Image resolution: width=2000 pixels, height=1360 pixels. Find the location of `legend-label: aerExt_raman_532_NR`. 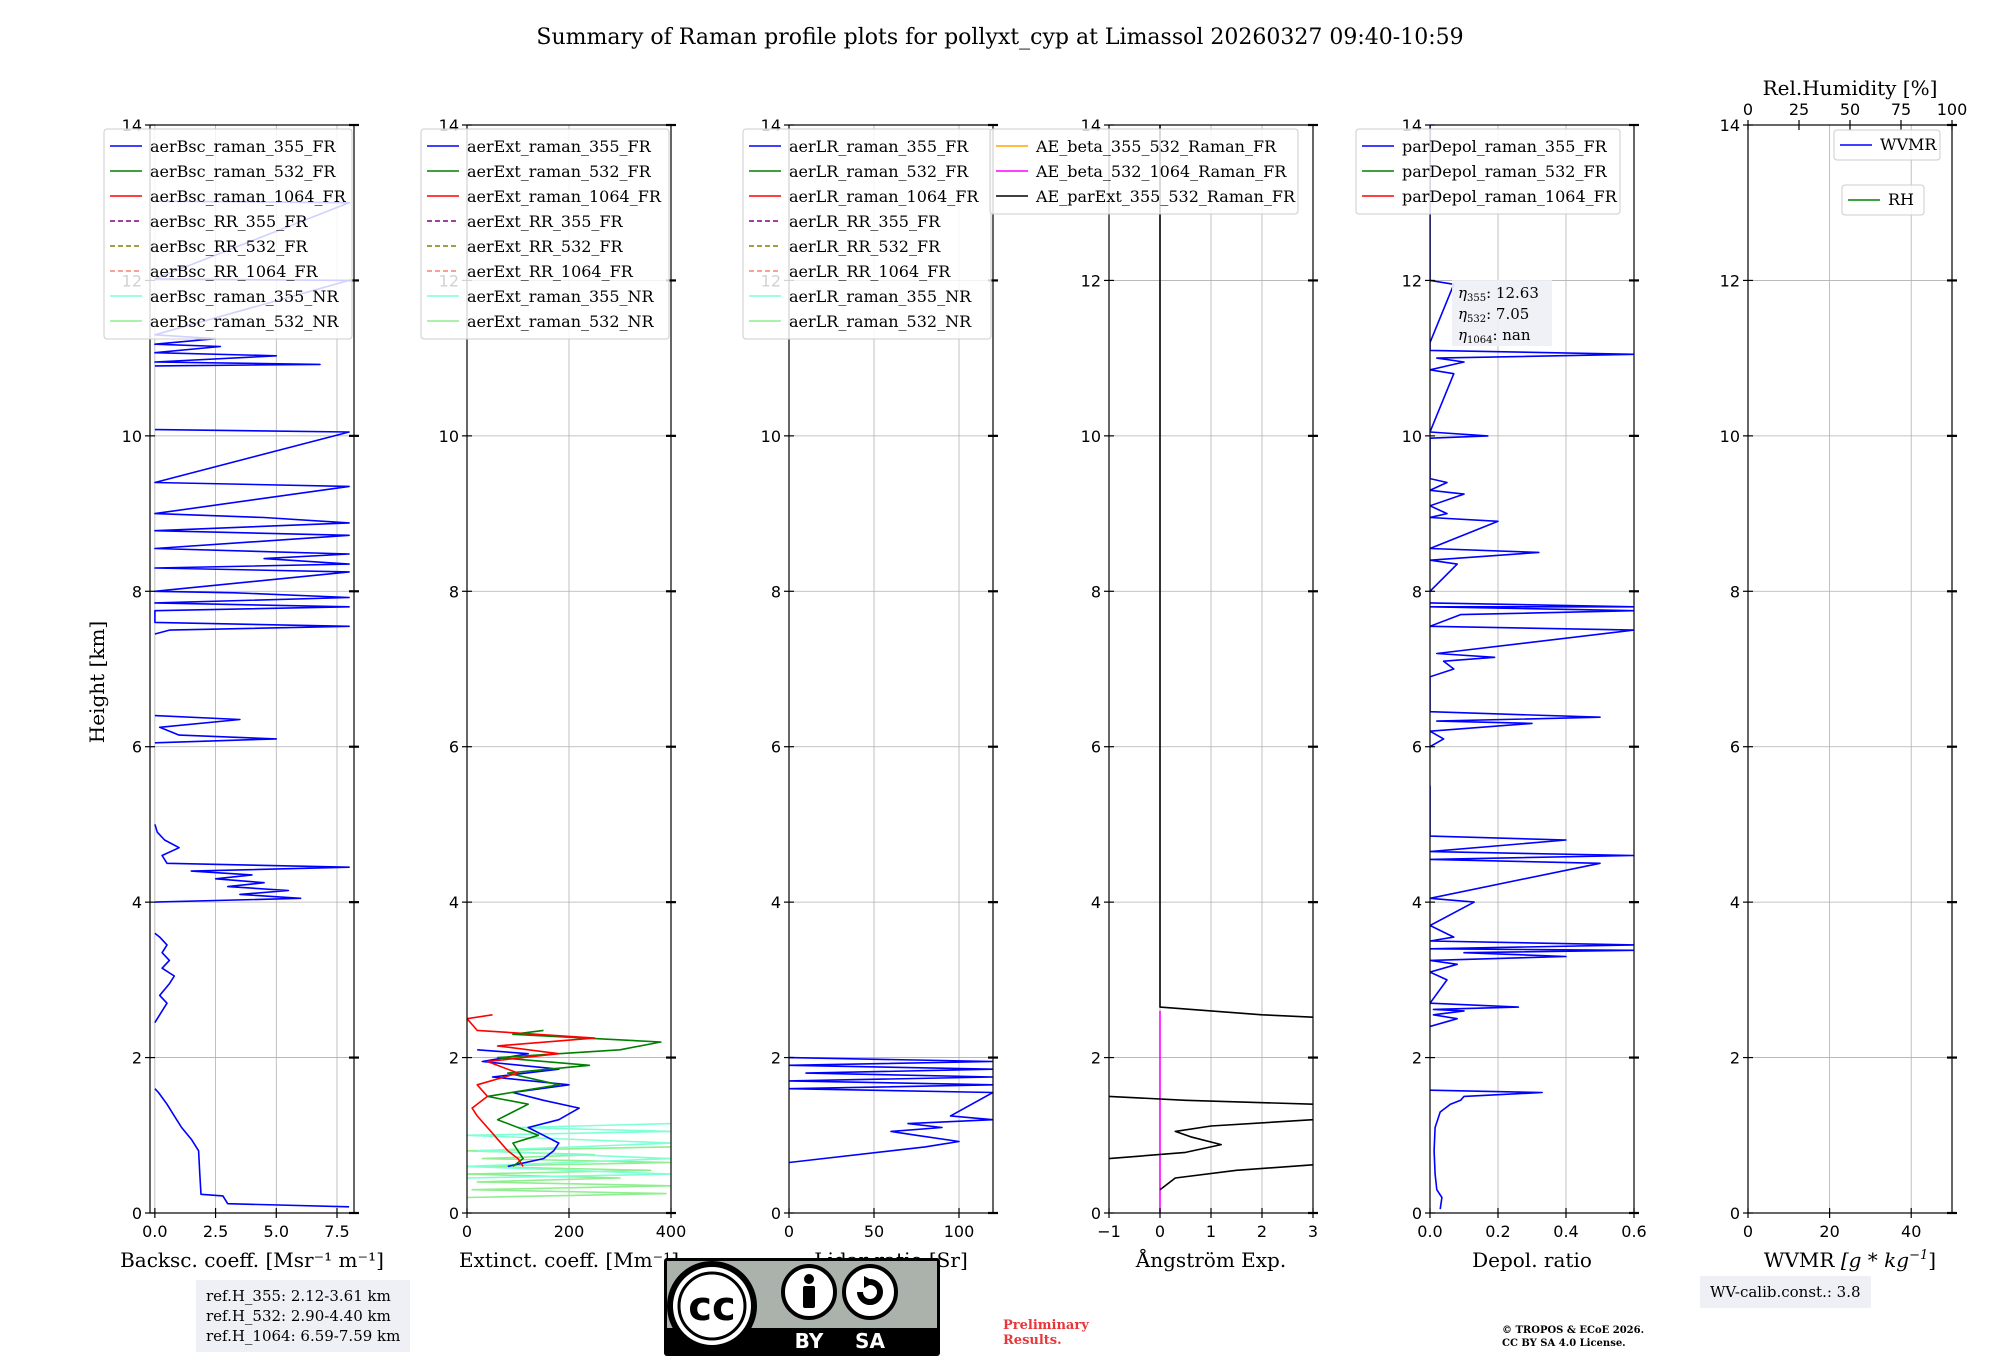

legend-label: aerExt_raman_532_NR is located at coordinates (561, 321).